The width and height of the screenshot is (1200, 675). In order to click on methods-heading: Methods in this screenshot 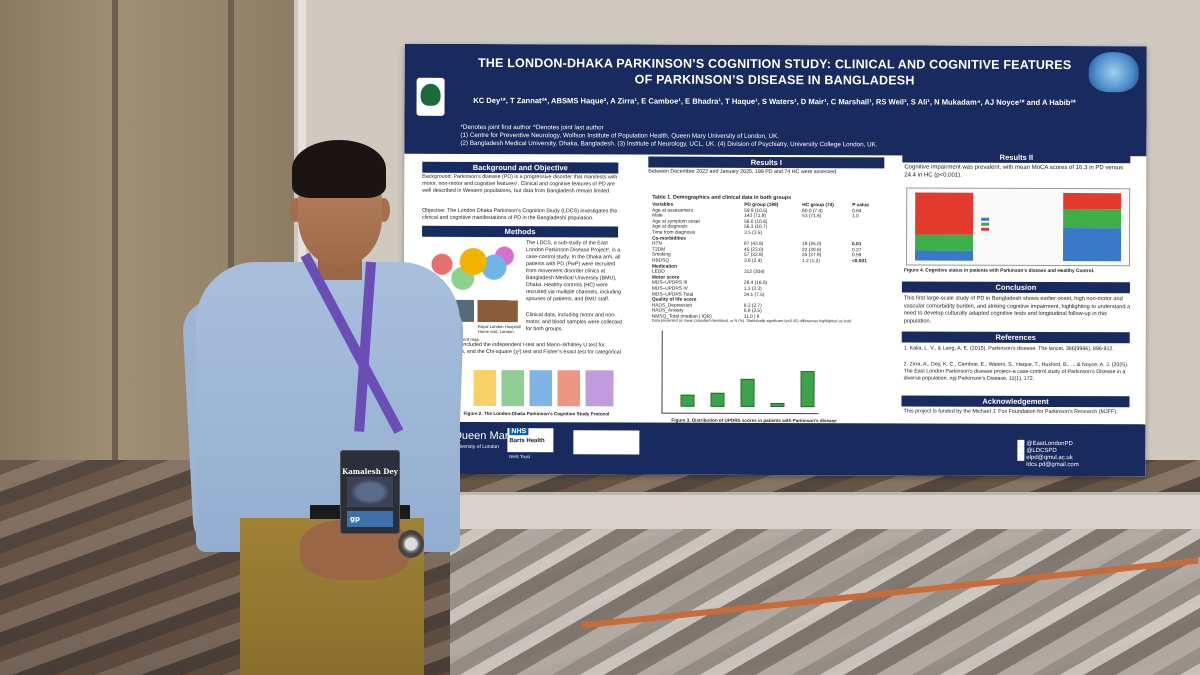, I will do `click(520, 231)`.